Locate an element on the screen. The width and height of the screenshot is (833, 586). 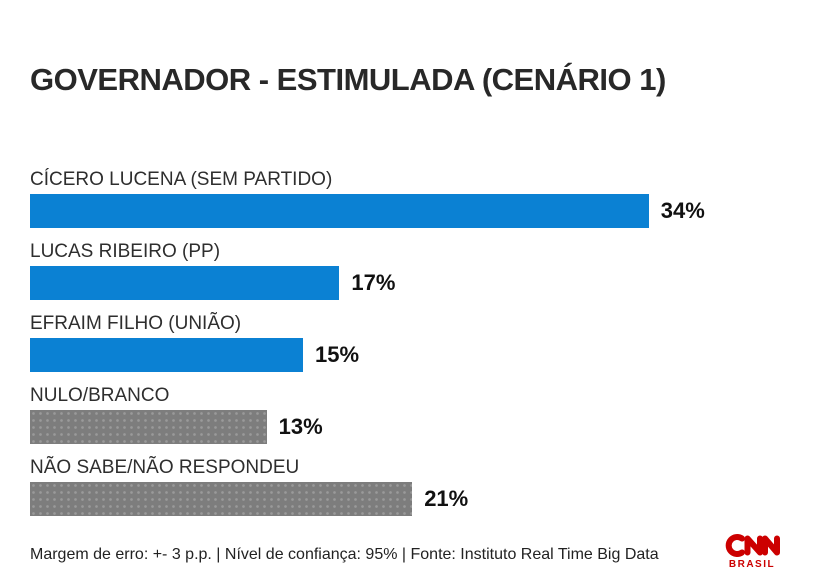
page-title: GOVERNADOR - ESTIMULADA (CENÁRIO 1) is located at coordinates (348, 79).